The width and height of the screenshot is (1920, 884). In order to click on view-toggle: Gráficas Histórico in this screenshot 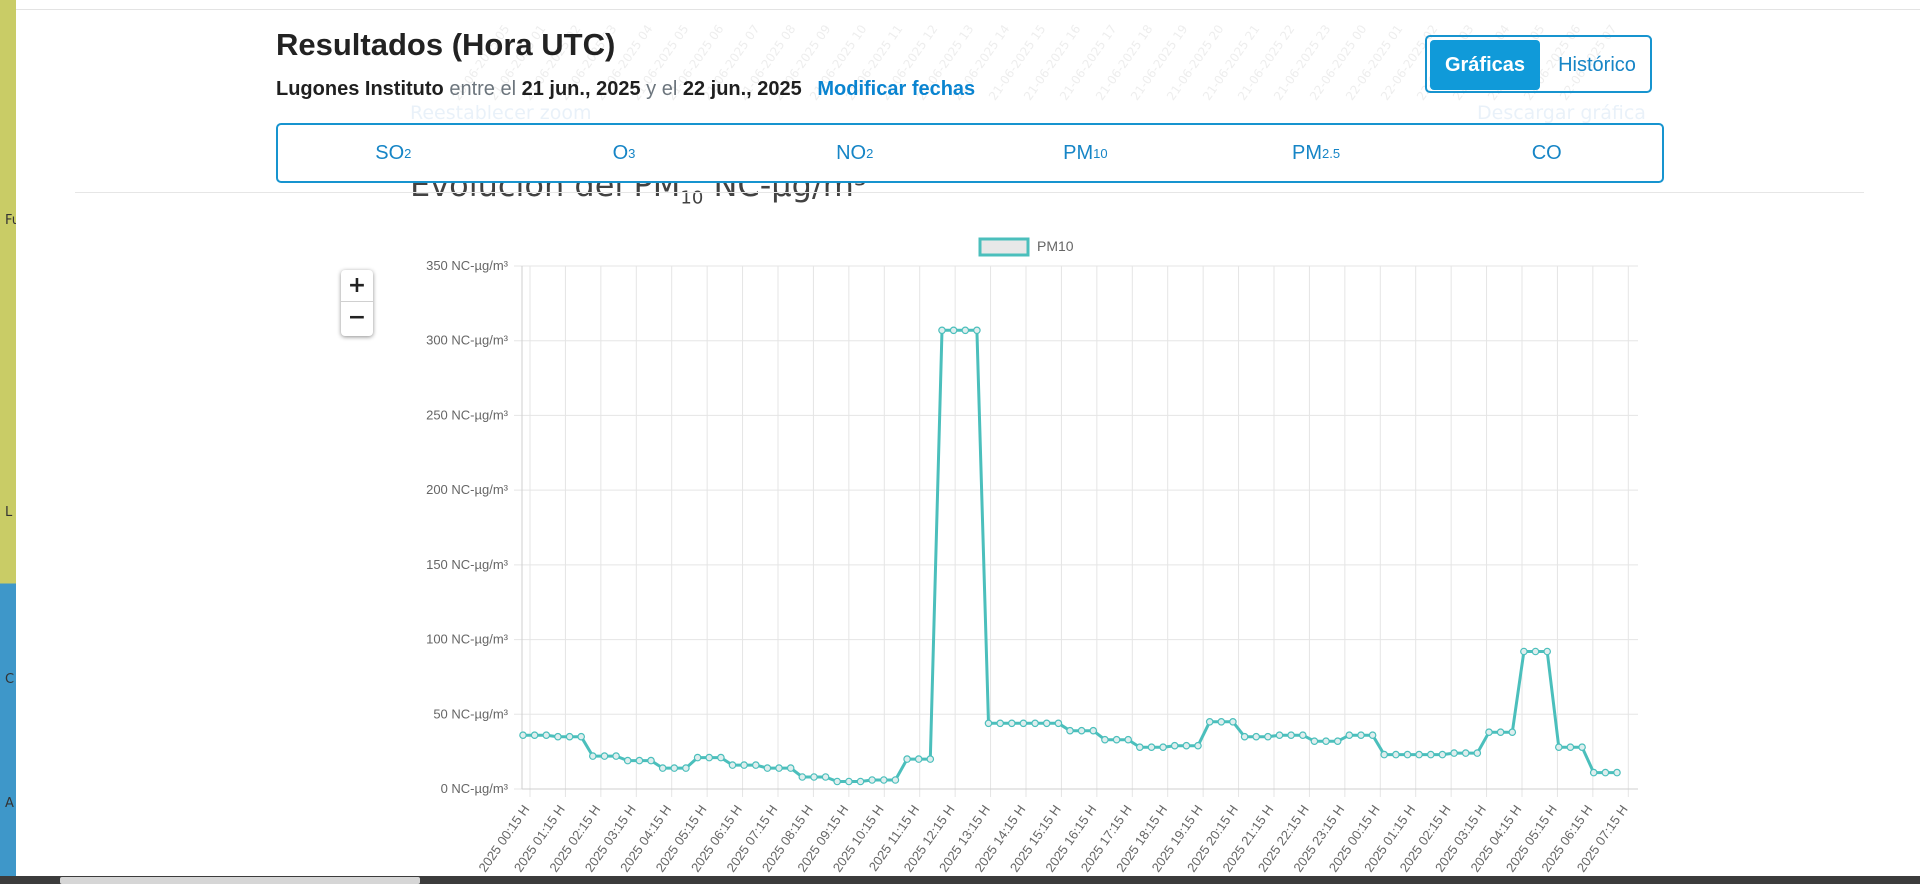, I will do `click(1538, 64)`.